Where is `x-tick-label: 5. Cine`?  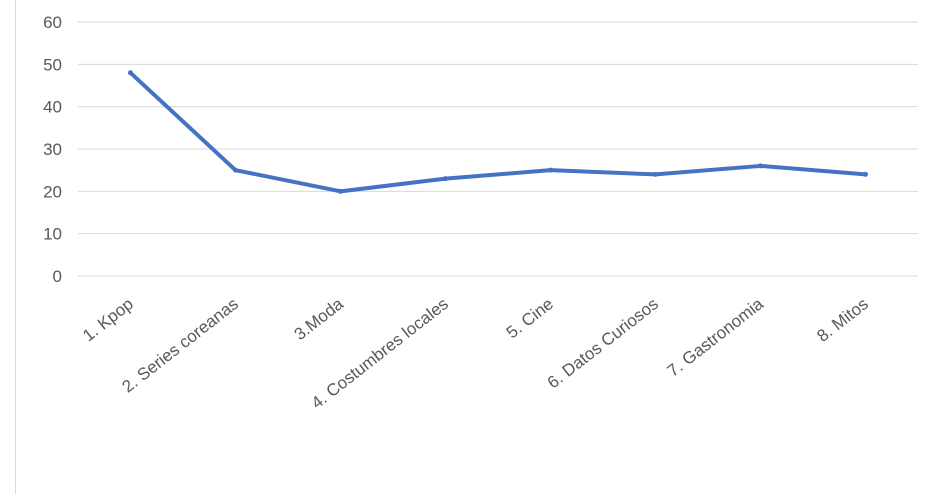
x-tick-label: 5. Cine is located at coordinates (530, 318).